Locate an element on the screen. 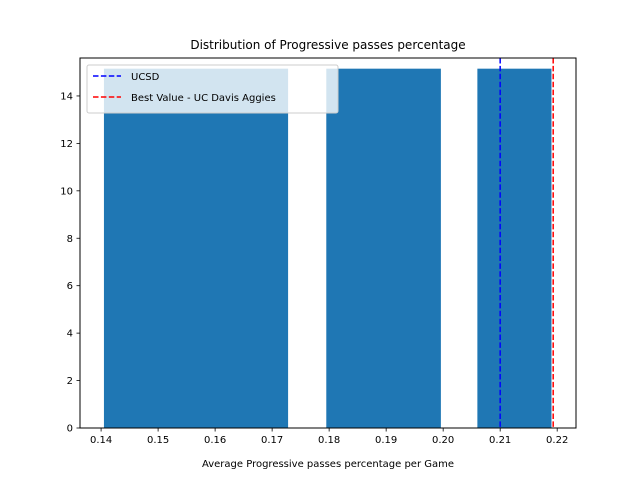  x-axis: 0.14 0.15 0.16 0.17 0.18 0.19 0.20 0.21 0.22 is located at coordinates (329, 437).